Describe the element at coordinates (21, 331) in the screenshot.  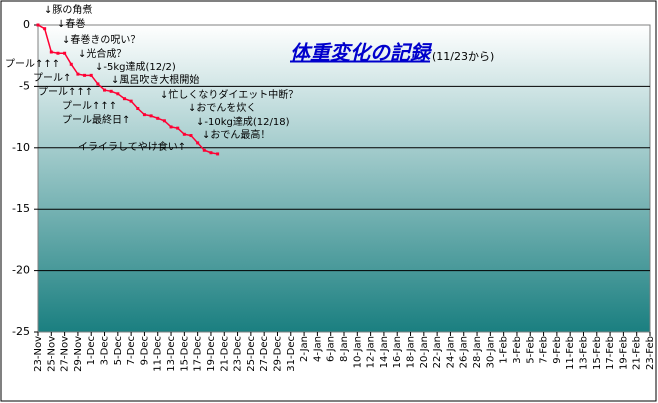
I see `y-tick-label: -25` at that location.